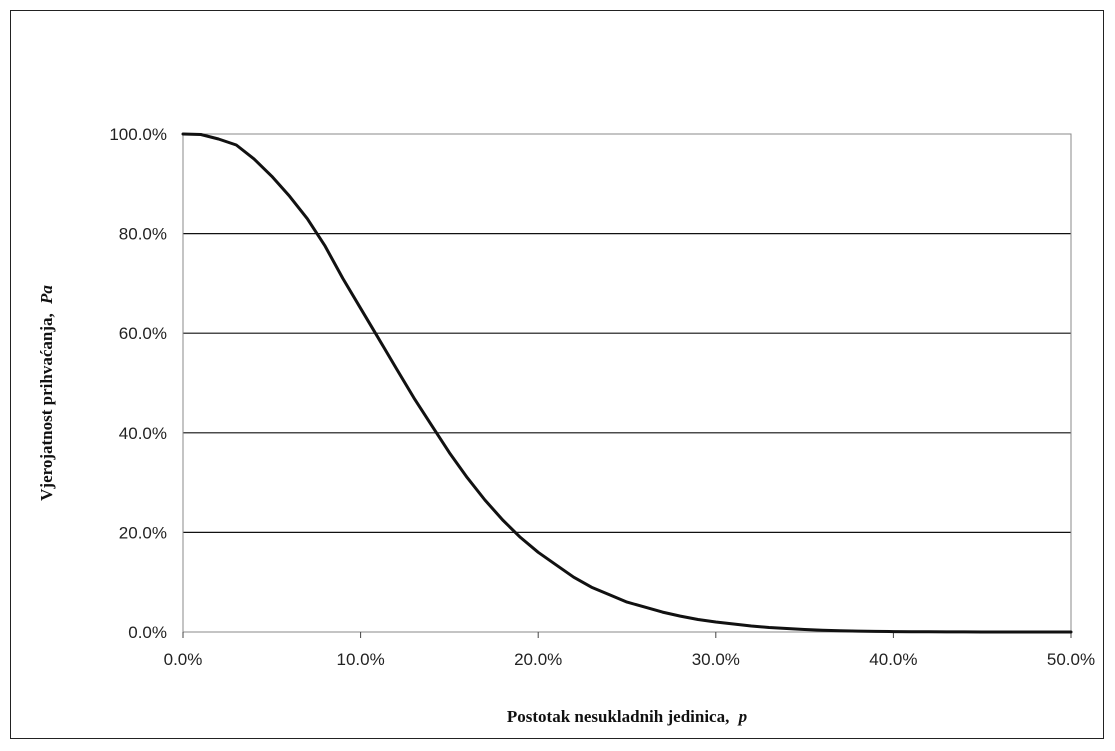 Image resolution: width=1115 pixels, height=751 pixels. Describe the element at coordinates (46, 407) in the screenshot. I see `y-axis-title-text: Vjerojatnost prihvaćanja,` at that location.